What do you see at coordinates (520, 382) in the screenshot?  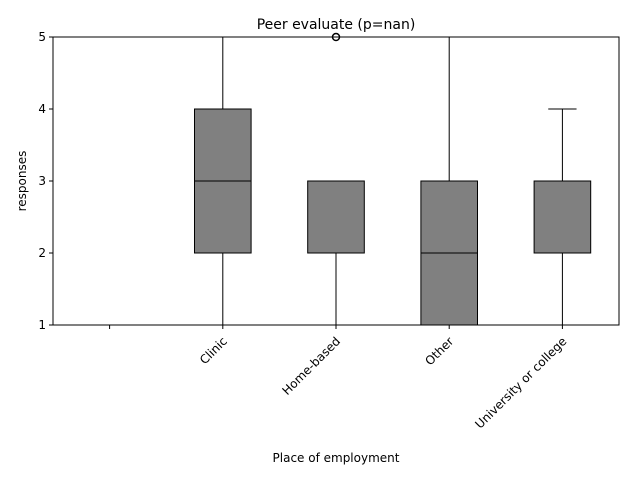 I see `x-tick-label: University or college` at bounding box center [520, 382].